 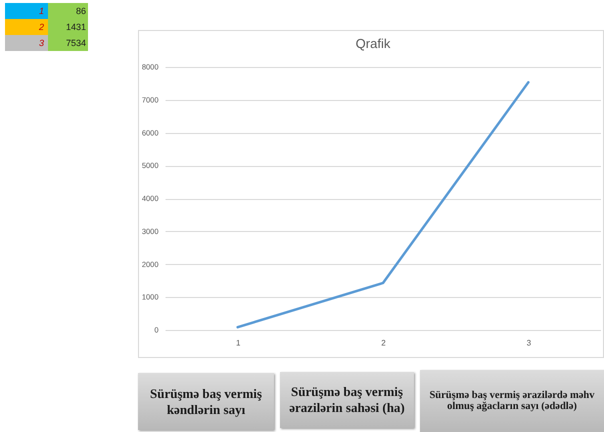 What do you see at coordinates (373, 43) in the screenshot?
I see `chart-title: Qrafik` at bounding box center [373, 43].